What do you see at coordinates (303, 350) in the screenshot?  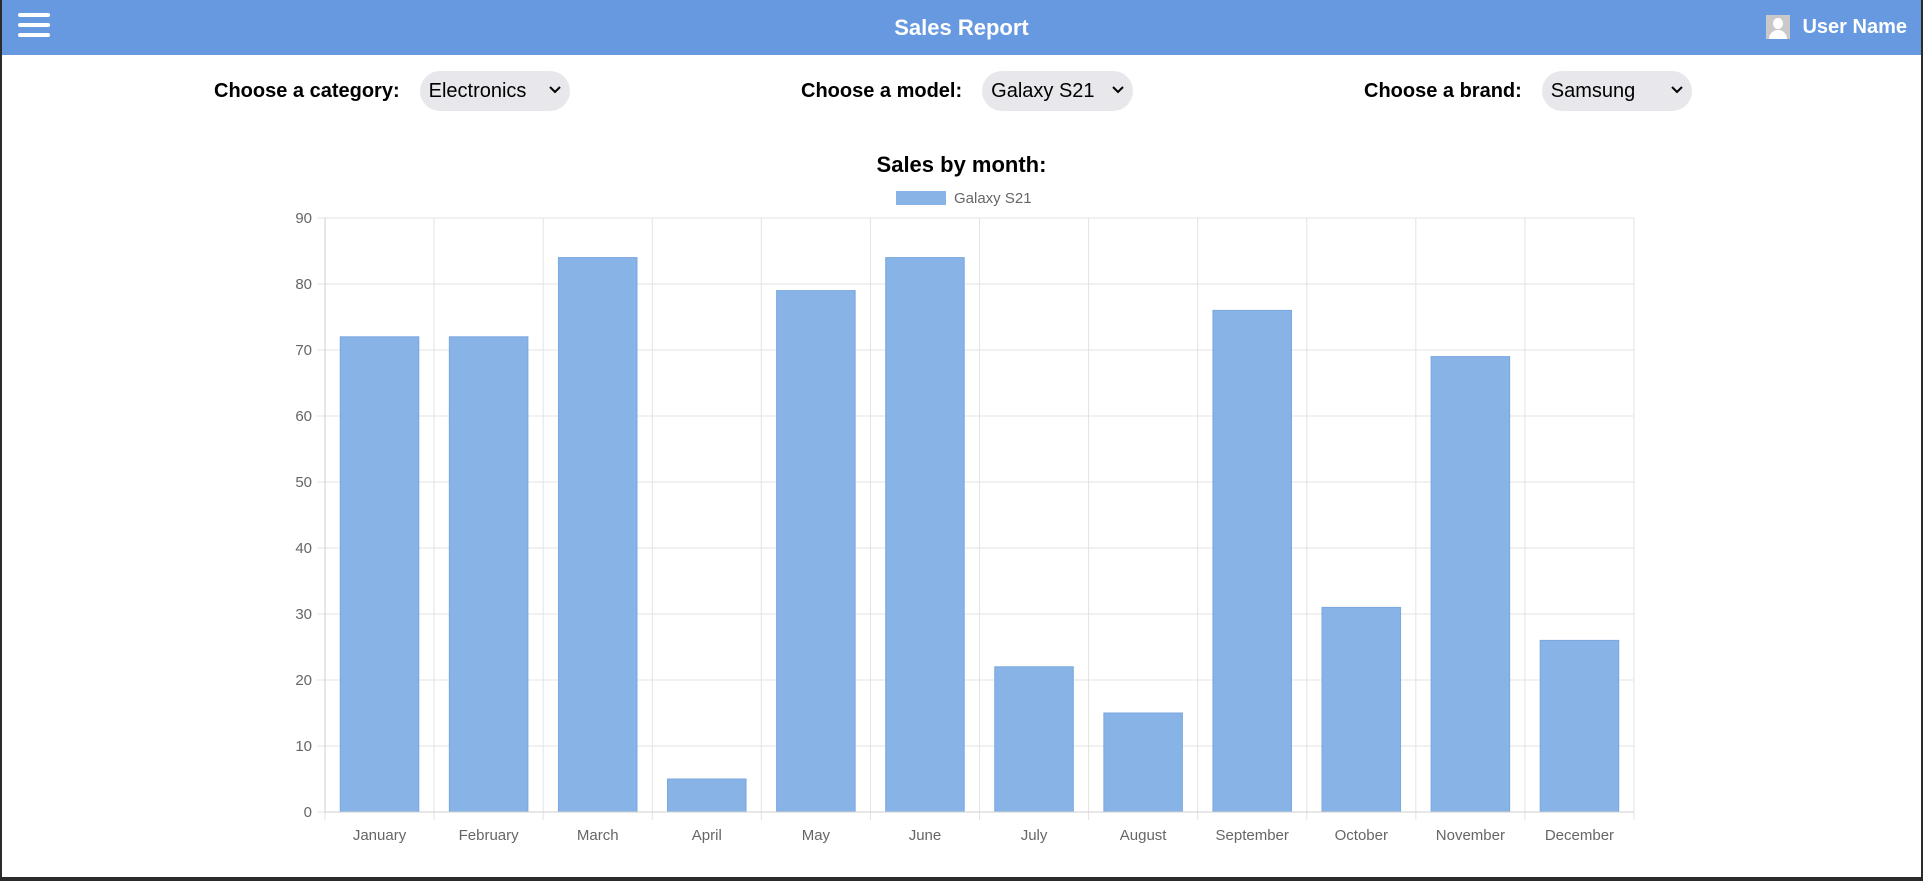 I see `y-tick-label: 70` at bounding box center [303, 350].